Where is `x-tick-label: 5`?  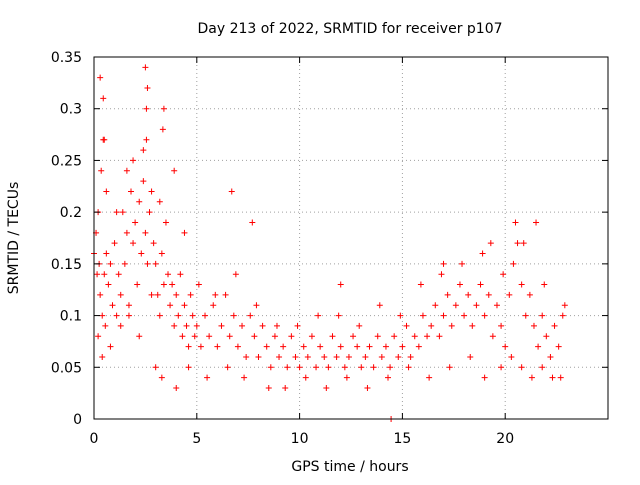
x-tick-label: 5 is located at coordinates (196, 439).